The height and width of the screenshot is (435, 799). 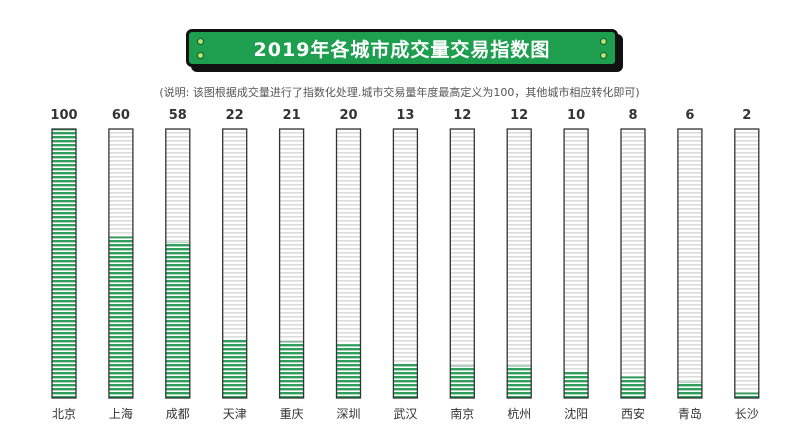 What do you see at coordinates (689, 115) in the screenshot?
I see `data-label: 6` at bounding box center [689, 115].